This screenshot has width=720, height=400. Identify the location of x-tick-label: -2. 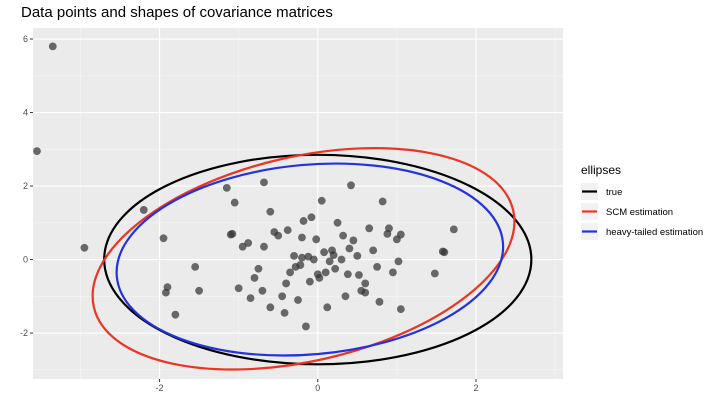
(160, 388).